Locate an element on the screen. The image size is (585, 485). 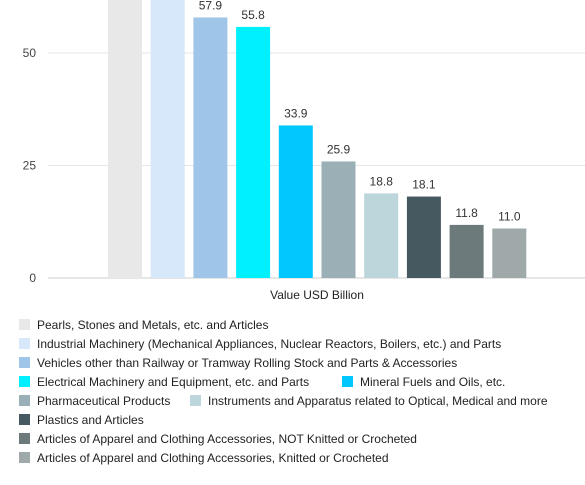
data-label: 55.8 is located at coordinates (253, 15).